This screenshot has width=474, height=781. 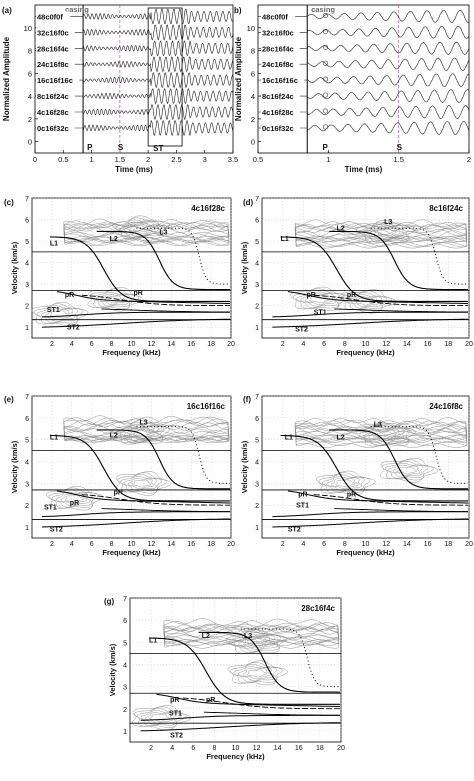 What do you see at coordinates (163, 459) in the screenshot?
I see `mode-l2-curve` at bounding box center [163, 459].